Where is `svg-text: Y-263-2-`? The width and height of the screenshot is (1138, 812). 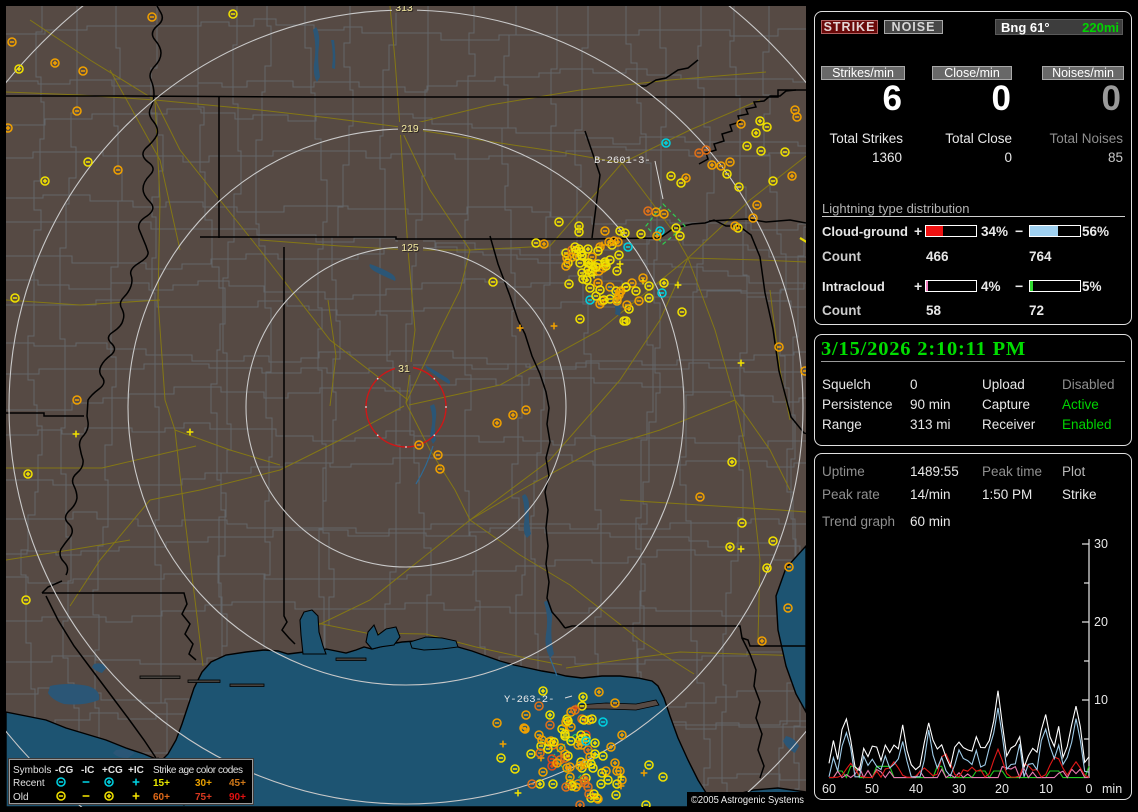
svg-text: Y-263-2- is located at coordinates (529, 700).